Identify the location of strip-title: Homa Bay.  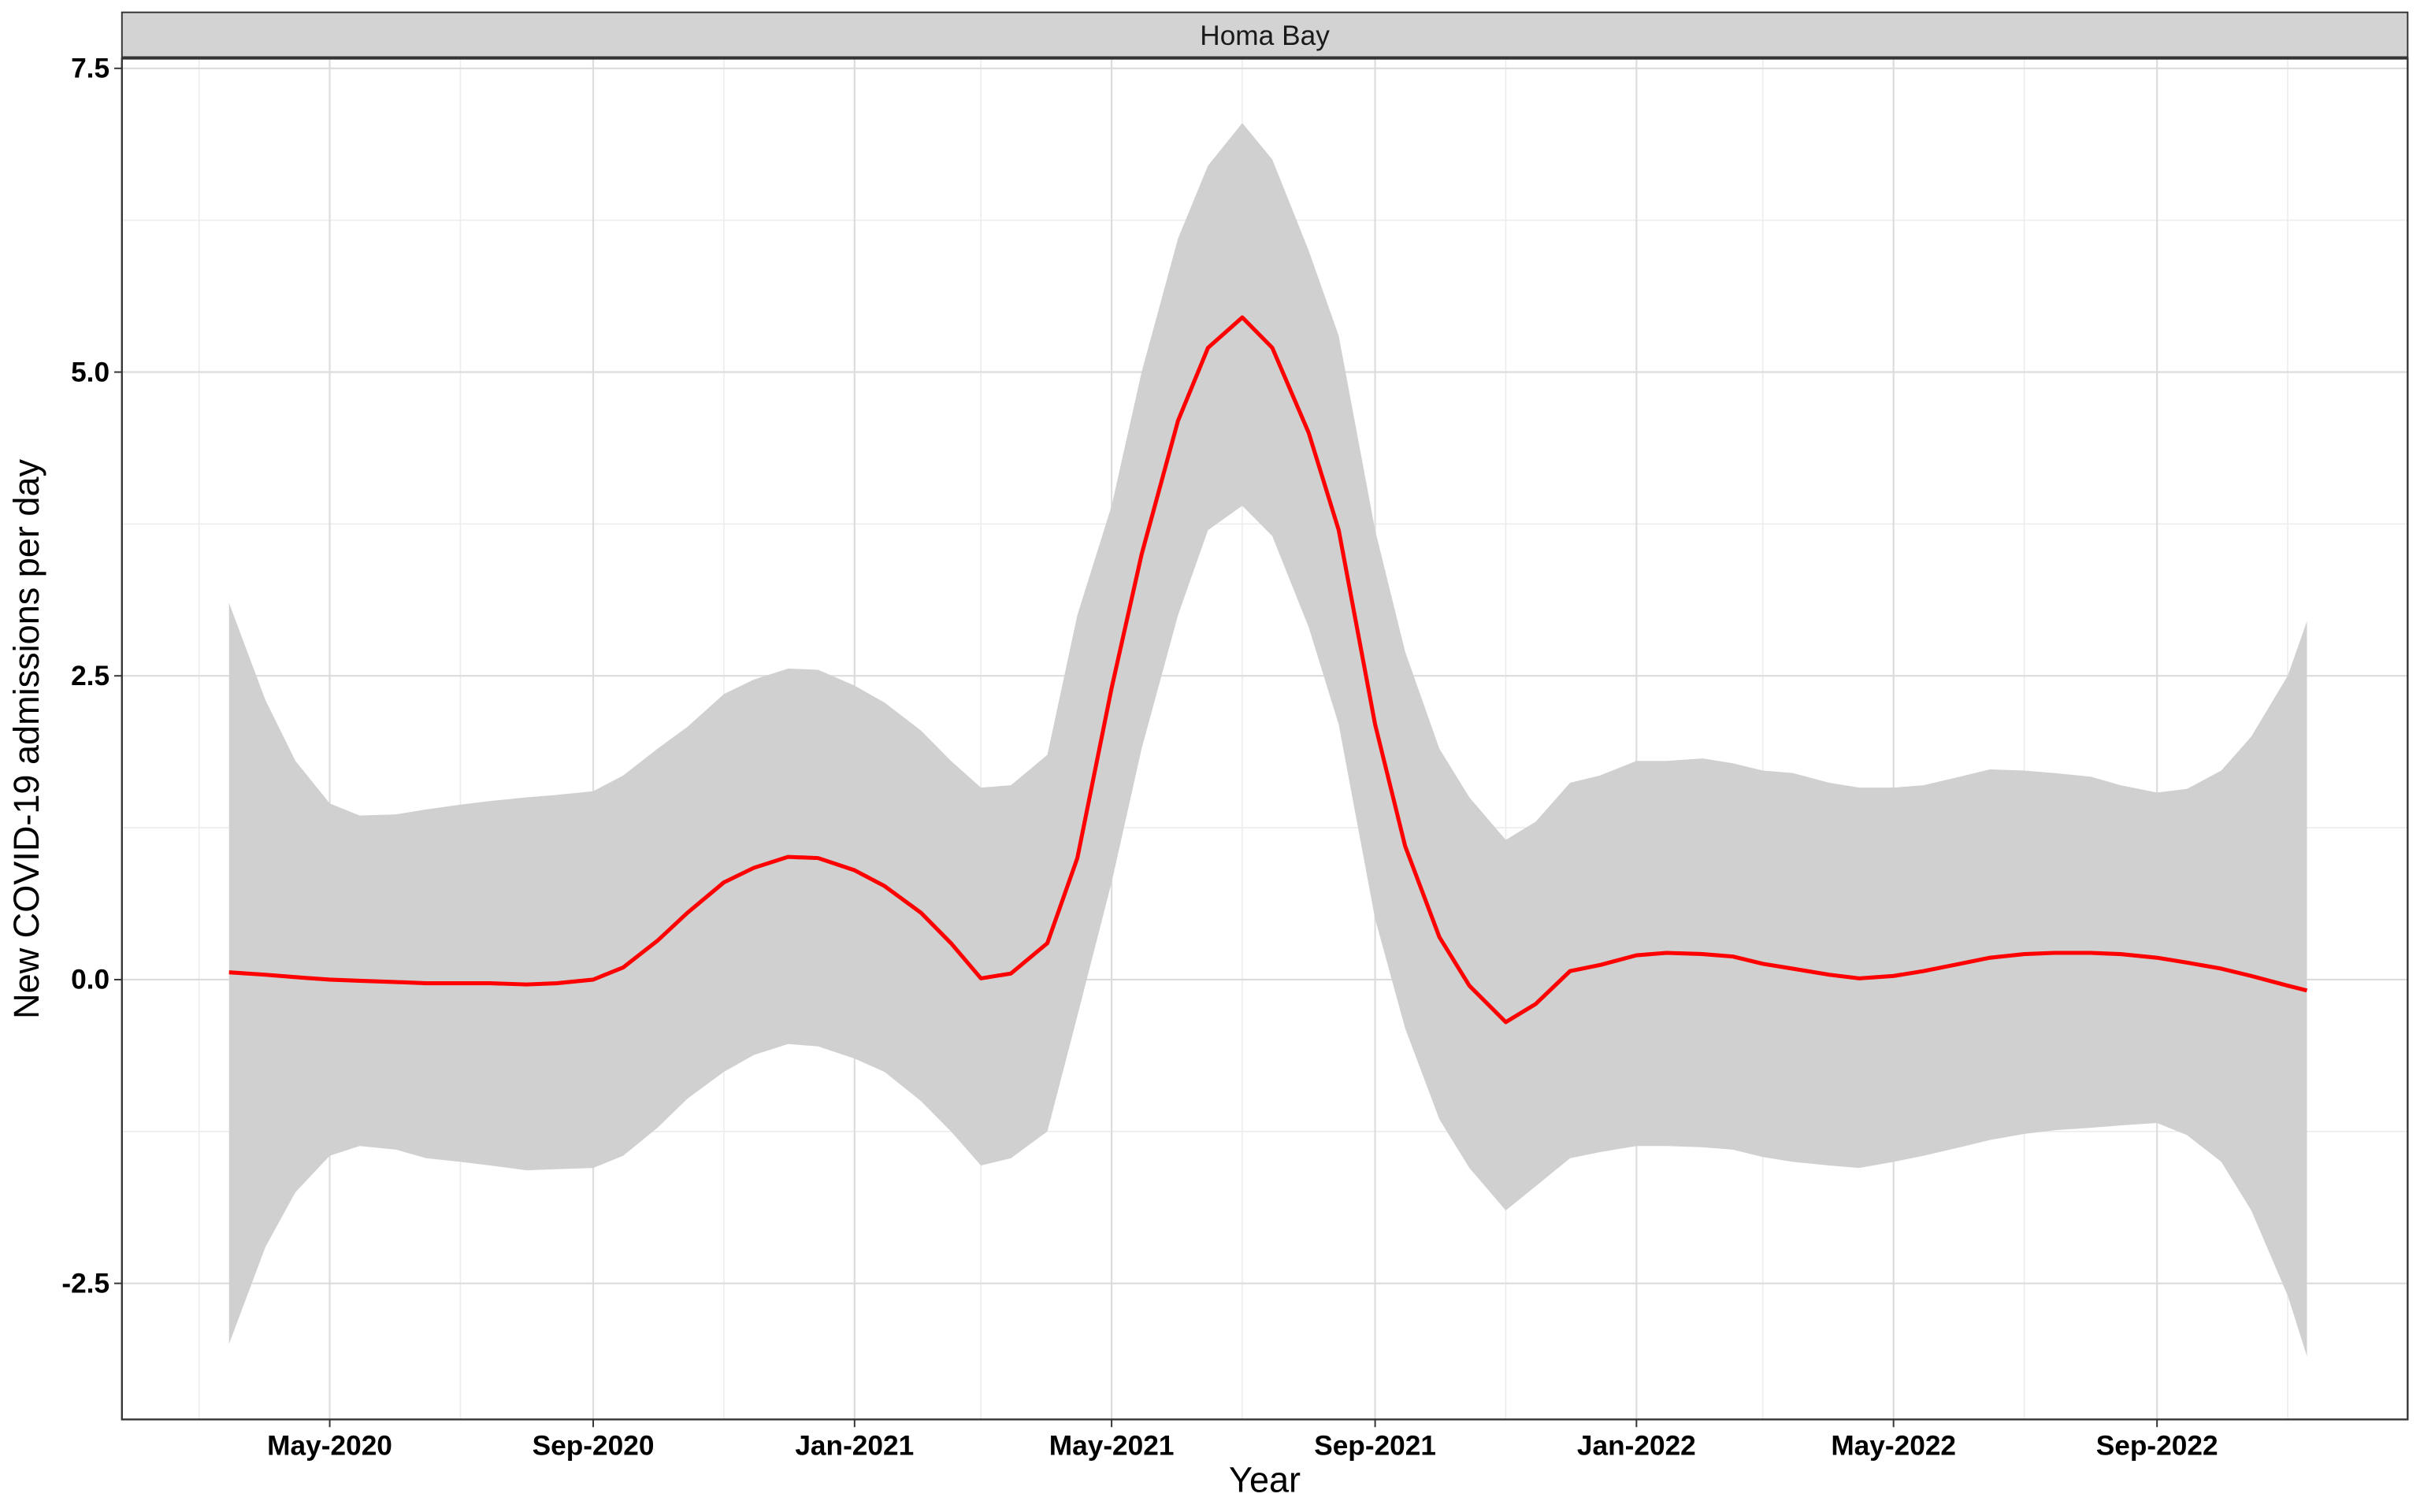
(1265, 35).